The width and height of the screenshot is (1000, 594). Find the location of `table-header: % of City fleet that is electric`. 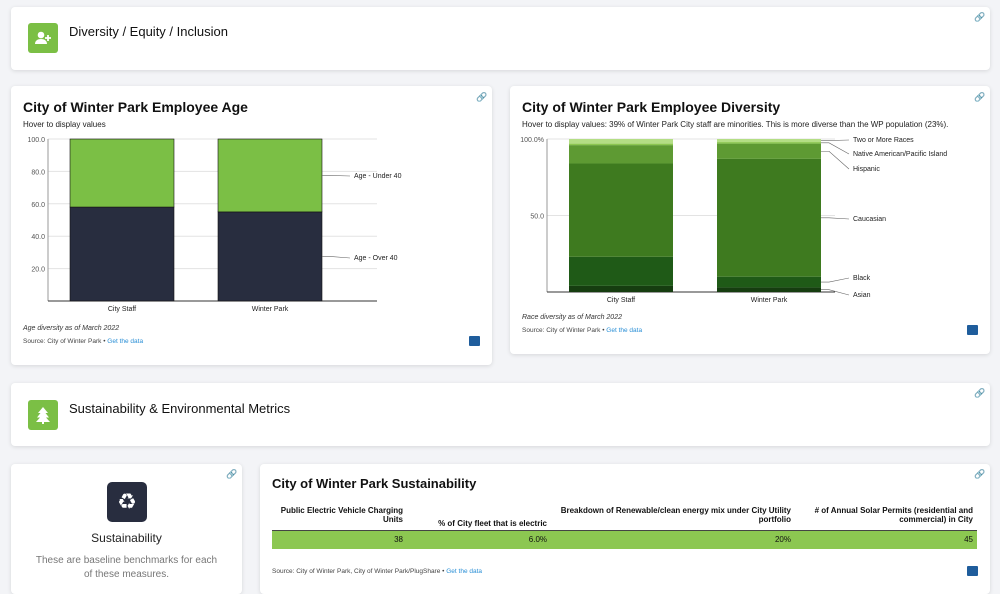

table-header: % of City fleet that is electric is located at coordinates (492, 523).